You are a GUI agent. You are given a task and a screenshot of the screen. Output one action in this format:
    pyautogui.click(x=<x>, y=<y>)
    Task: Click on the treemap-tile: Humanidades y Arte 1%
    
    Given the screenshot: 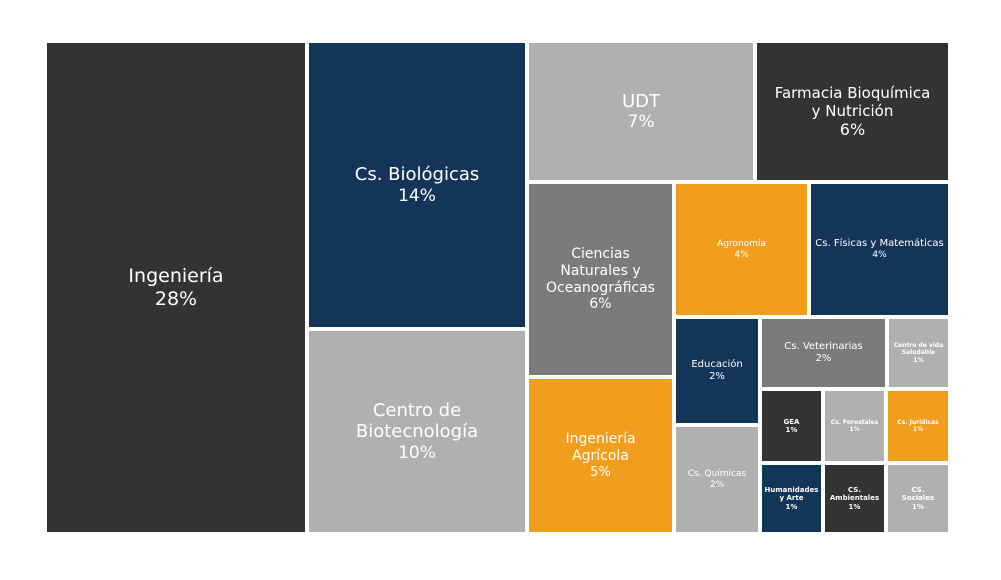 What is the action you would take?
    pyautogui.click(x=791, y=498)
    